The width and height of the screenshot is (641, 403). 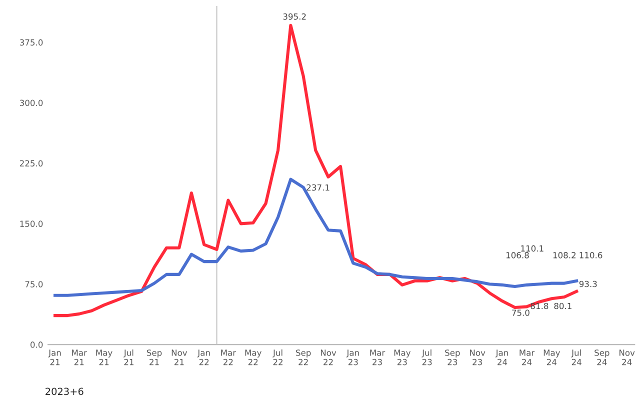 I want to click on x-tick-label: Jul 22, so click(x=277, y=357).